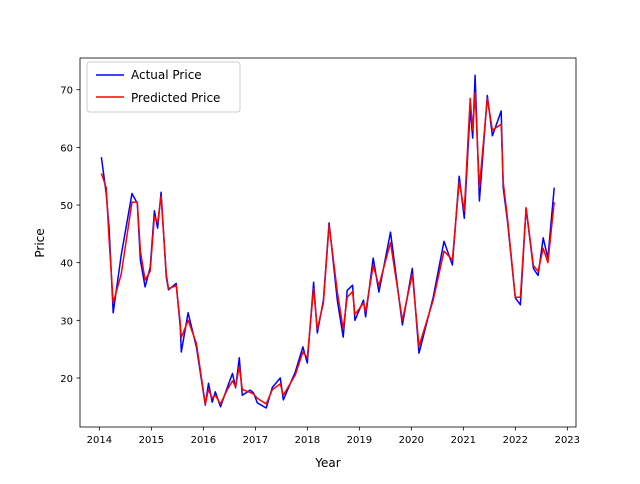 This screenshot has height=484, width=640. I want to click on y-tick-label: 30, so click(66, 321).